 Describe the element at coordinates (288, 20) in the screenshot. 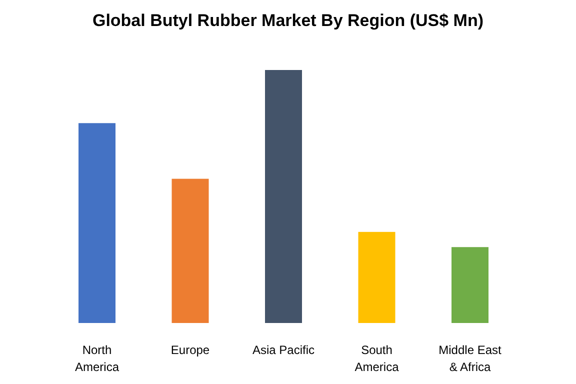

I see `chart-title: Global Butyl Rubber Market By Region (US$ Mn)` at that location.